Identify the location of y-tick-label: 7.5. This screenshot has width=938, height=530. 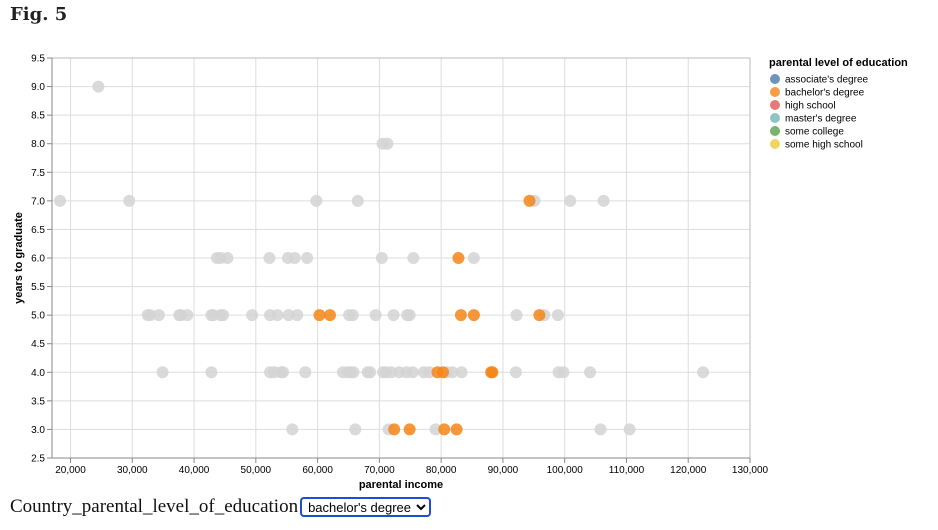
(38, 173).